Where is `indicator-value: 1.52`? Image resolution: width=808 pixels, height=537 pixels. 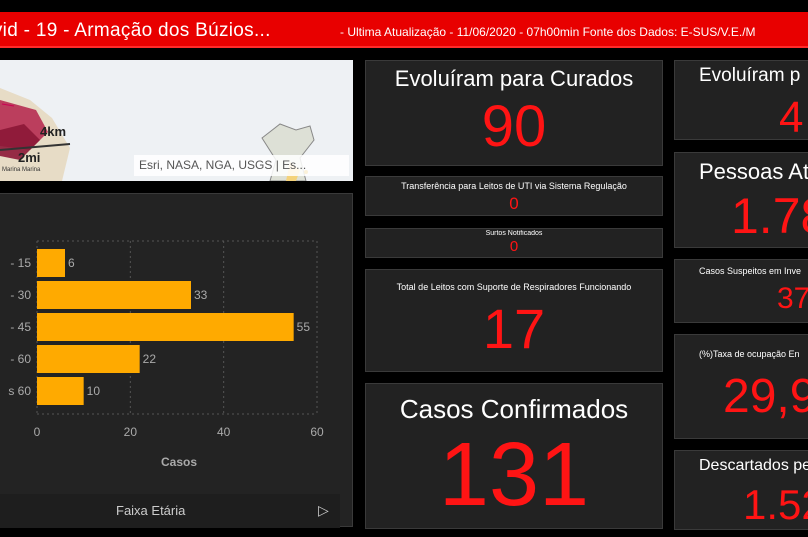 indicator-value: 1.52 is located at coordinates (775, 504).